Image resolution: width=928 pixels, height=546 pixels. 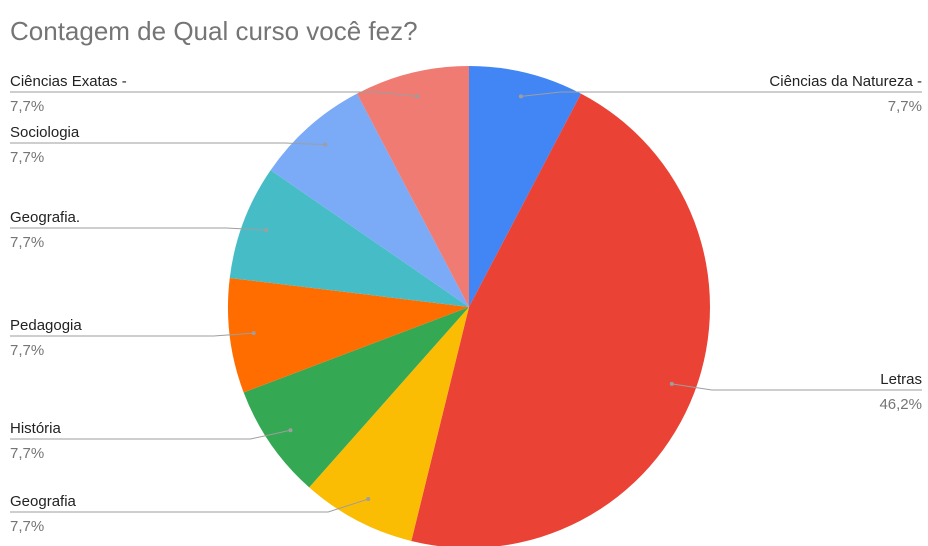 What do you see at coordinates (901, 379) in the screenshot?
I see `slice-label: Letras` at bounding box center [901, 379].